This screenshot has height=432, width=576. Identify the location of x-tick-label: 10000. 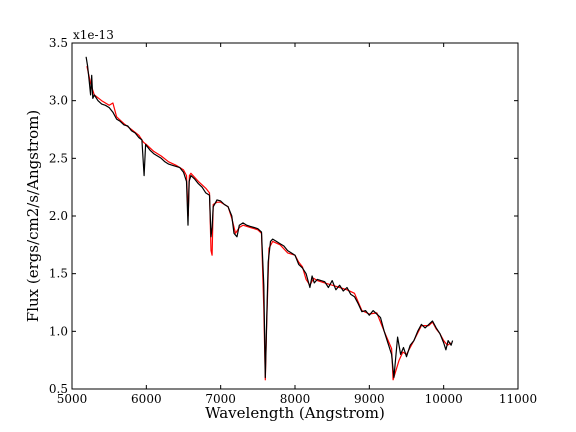
(444, 399).